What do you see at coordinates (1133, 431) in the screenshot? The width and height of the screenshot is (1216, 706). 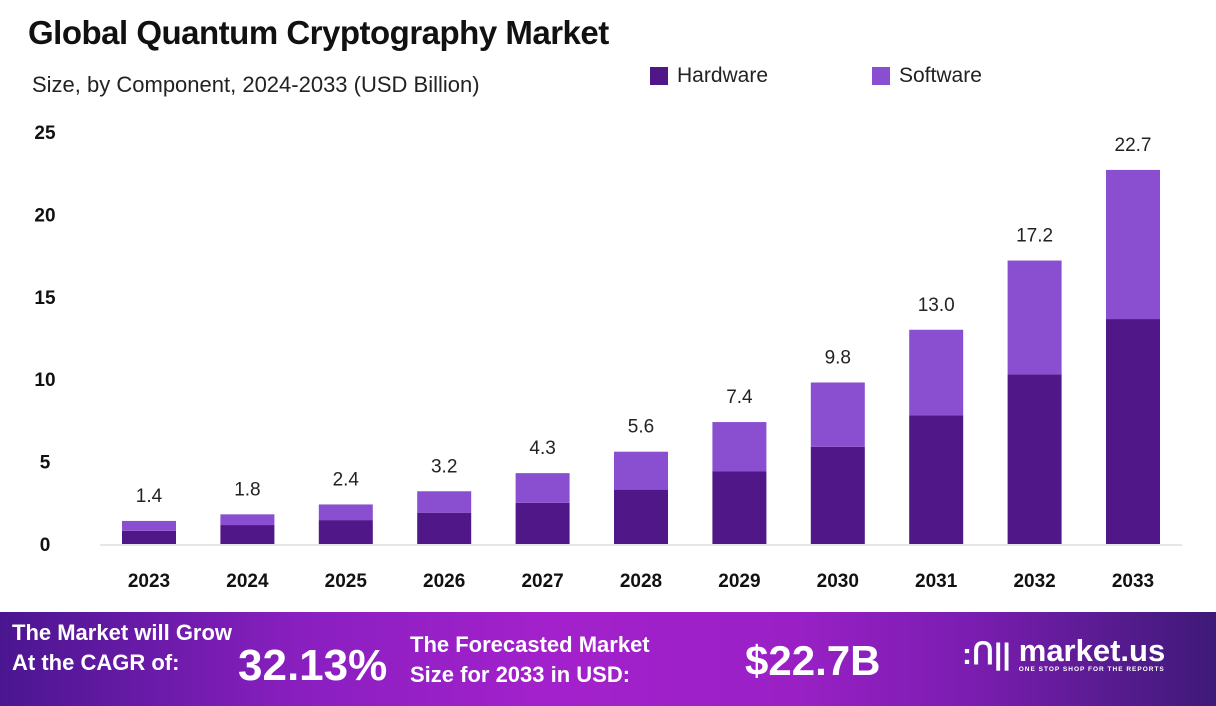 I see `bar-hardware-2033` at bounding box center [1133, 431].